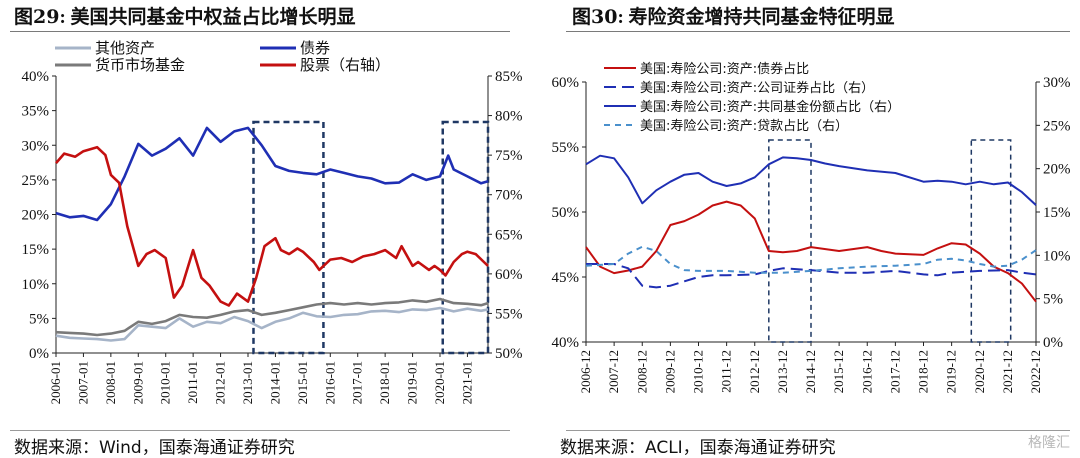  I want to click on right-y-right-tick-label: 5%, so click(1053, 300).